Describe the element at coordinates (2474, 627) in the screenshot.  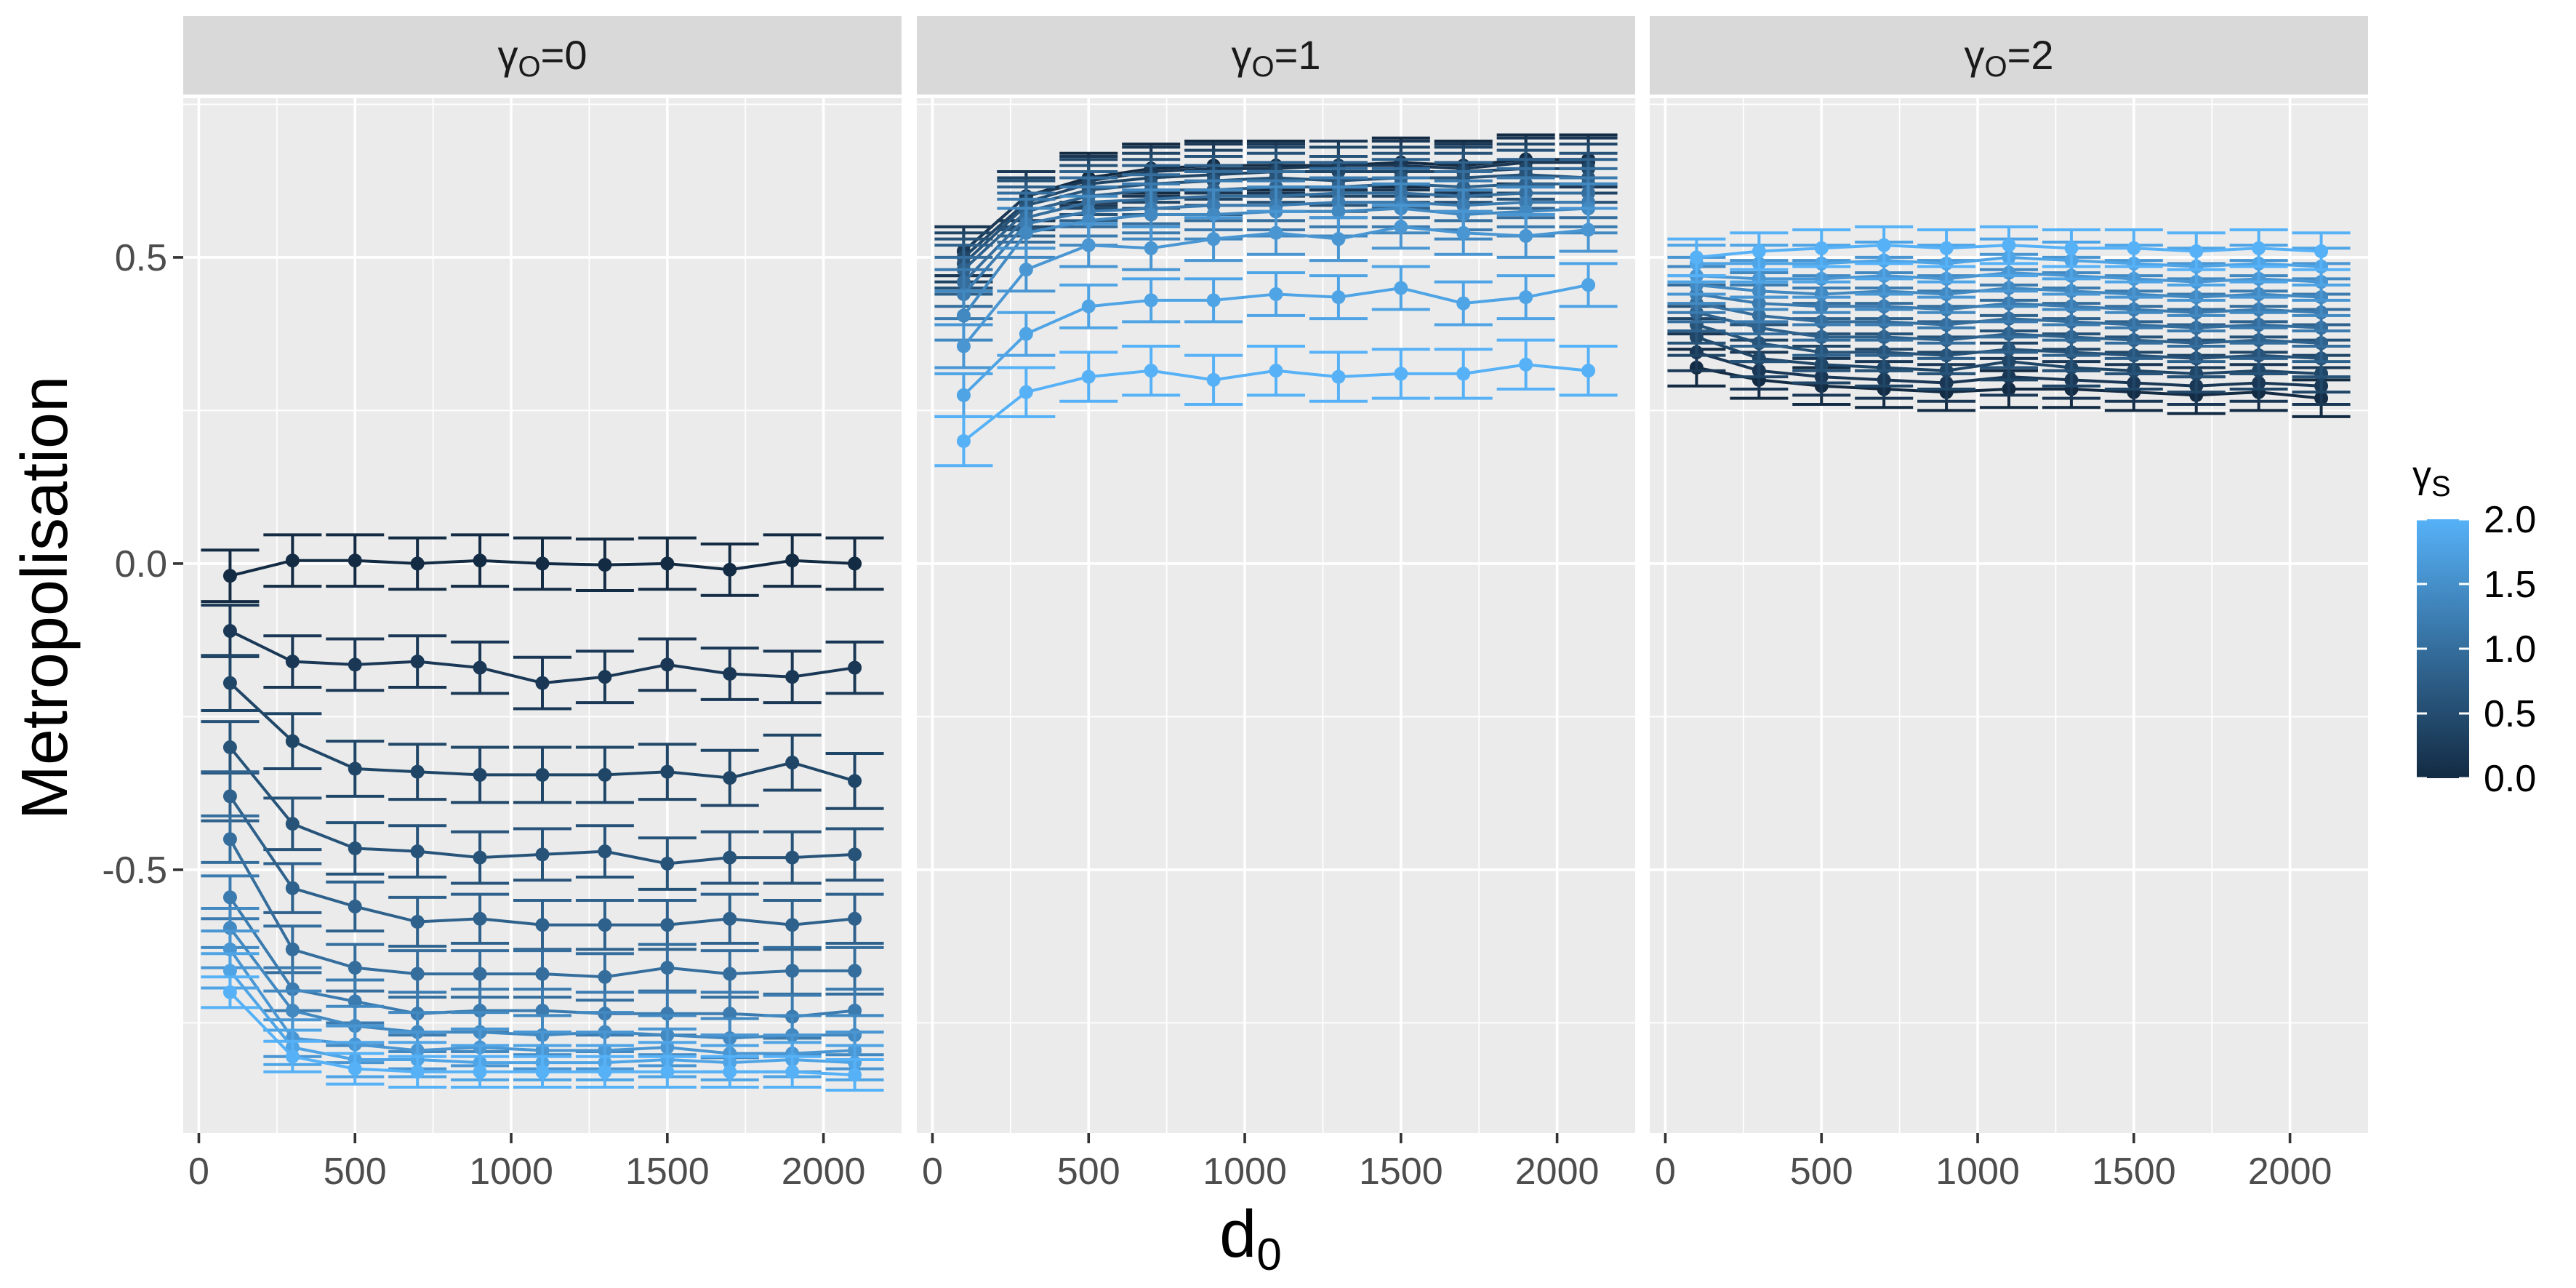
I see `color-legend: γS 2.0 1.5 1.0 0.5 0.0` at that location.